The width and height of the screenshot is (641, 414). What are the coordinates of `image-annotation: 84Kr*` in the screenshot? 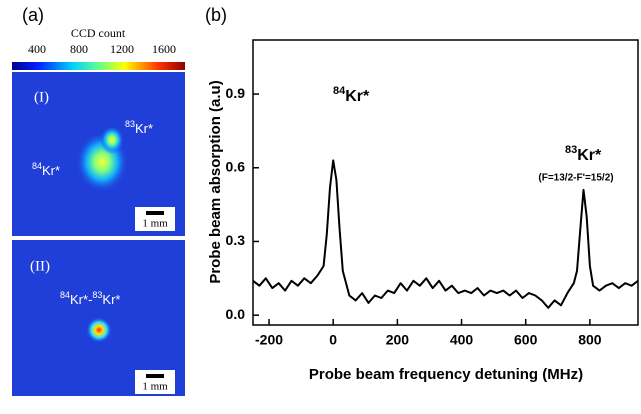 It's located at (46, 169).